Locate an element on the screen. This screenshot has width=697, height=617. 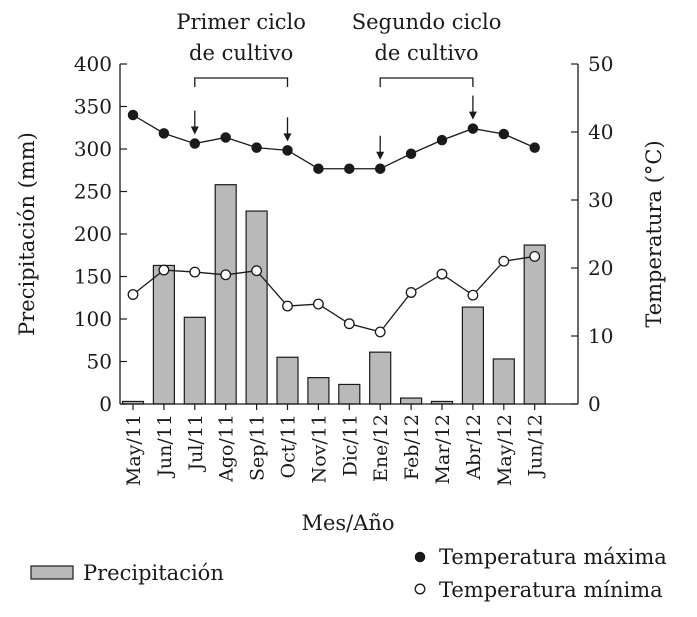
y-axis-right-title: Temperatura (°C) is located at coordinates (654, 233).